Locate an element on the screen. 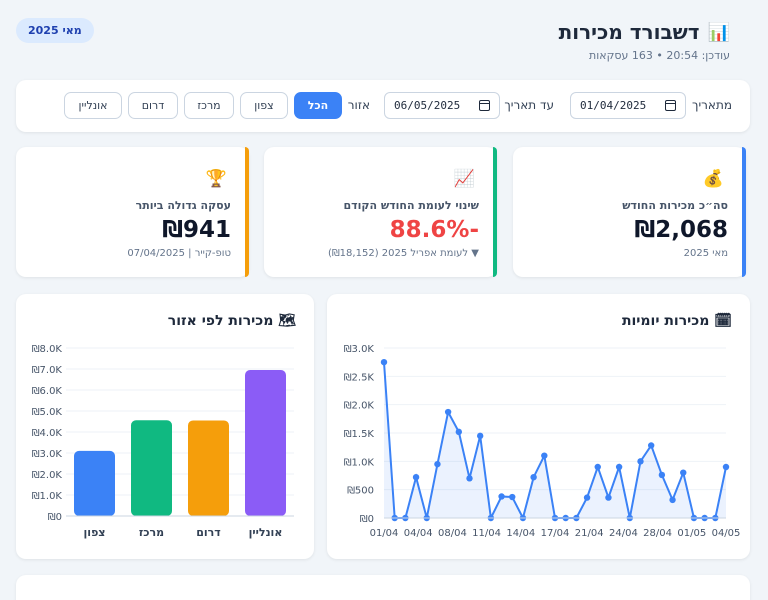 The height and width of the screenshot is (600, 768). region-filter-center: מרכז is located at coordinates (209, 105).